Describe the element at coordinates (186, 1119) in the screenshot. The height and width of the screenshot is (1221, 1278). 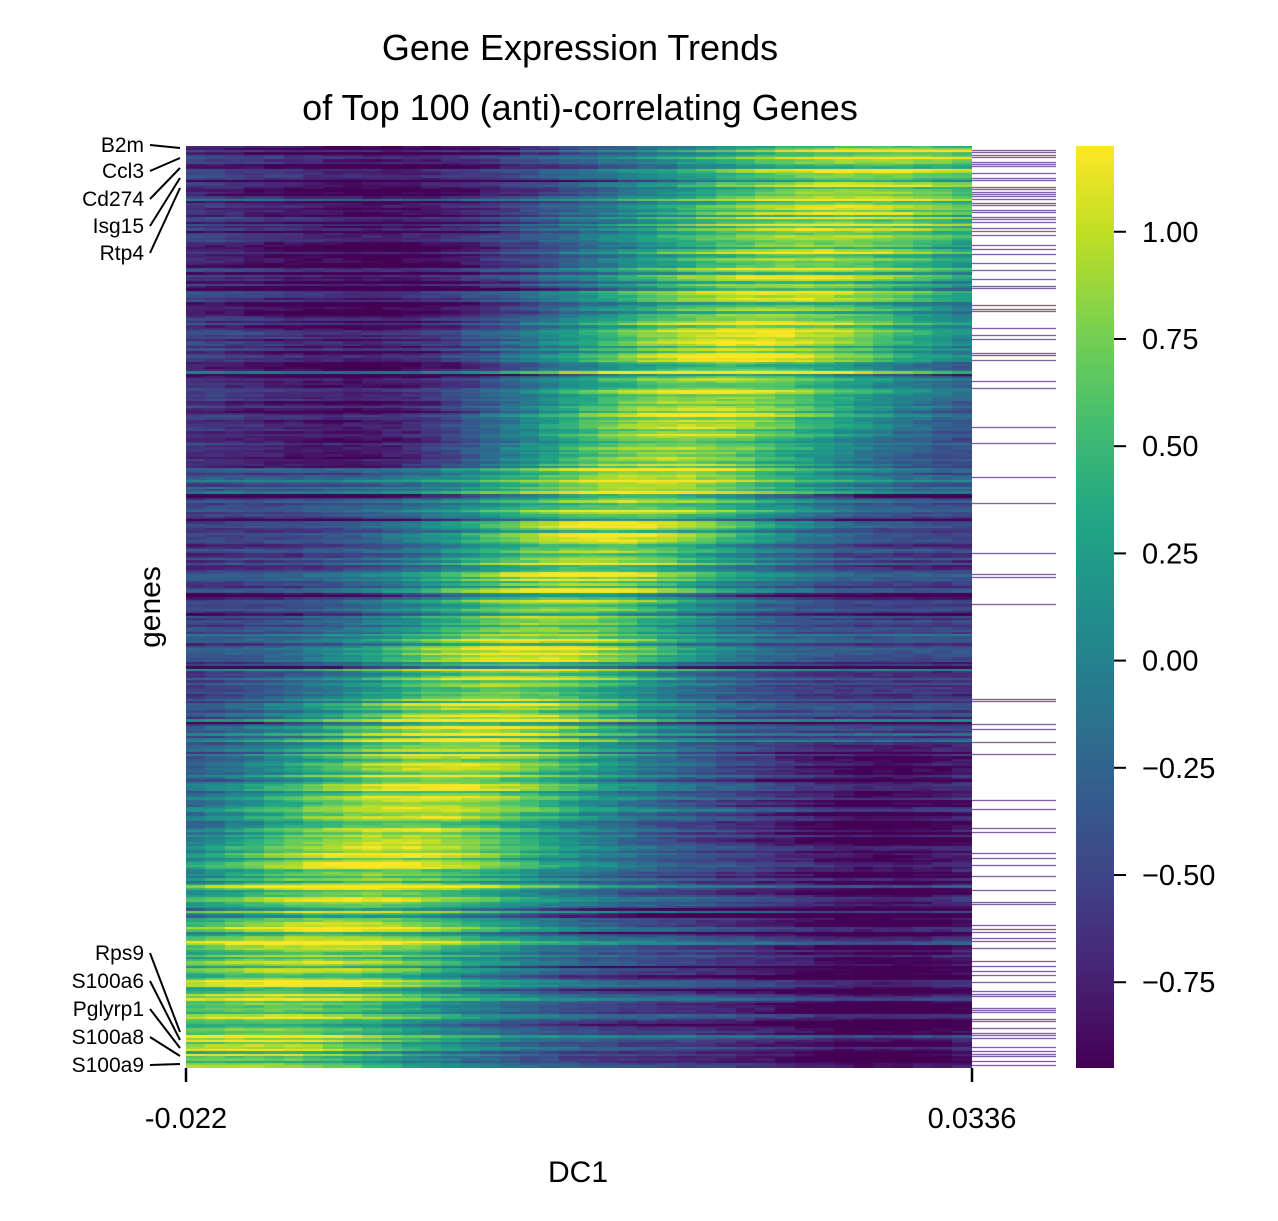
I see `x-axis-tick-label: -0.022` at that location.